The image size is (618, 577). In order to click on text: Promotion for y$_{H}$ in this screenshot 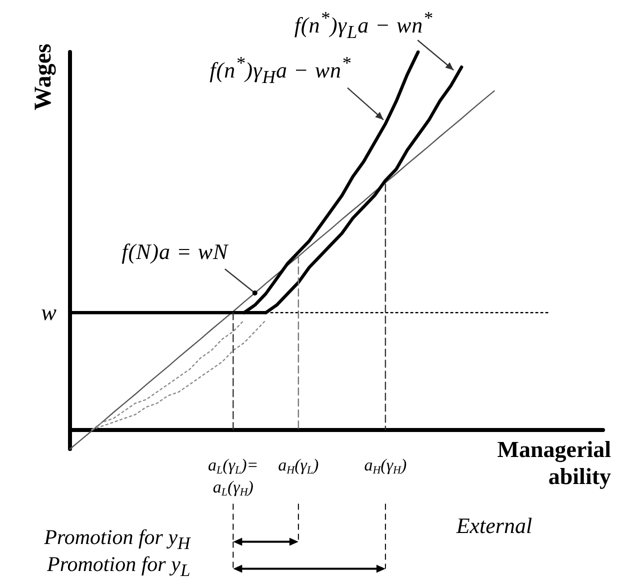, I will do `click(117, 538)`.